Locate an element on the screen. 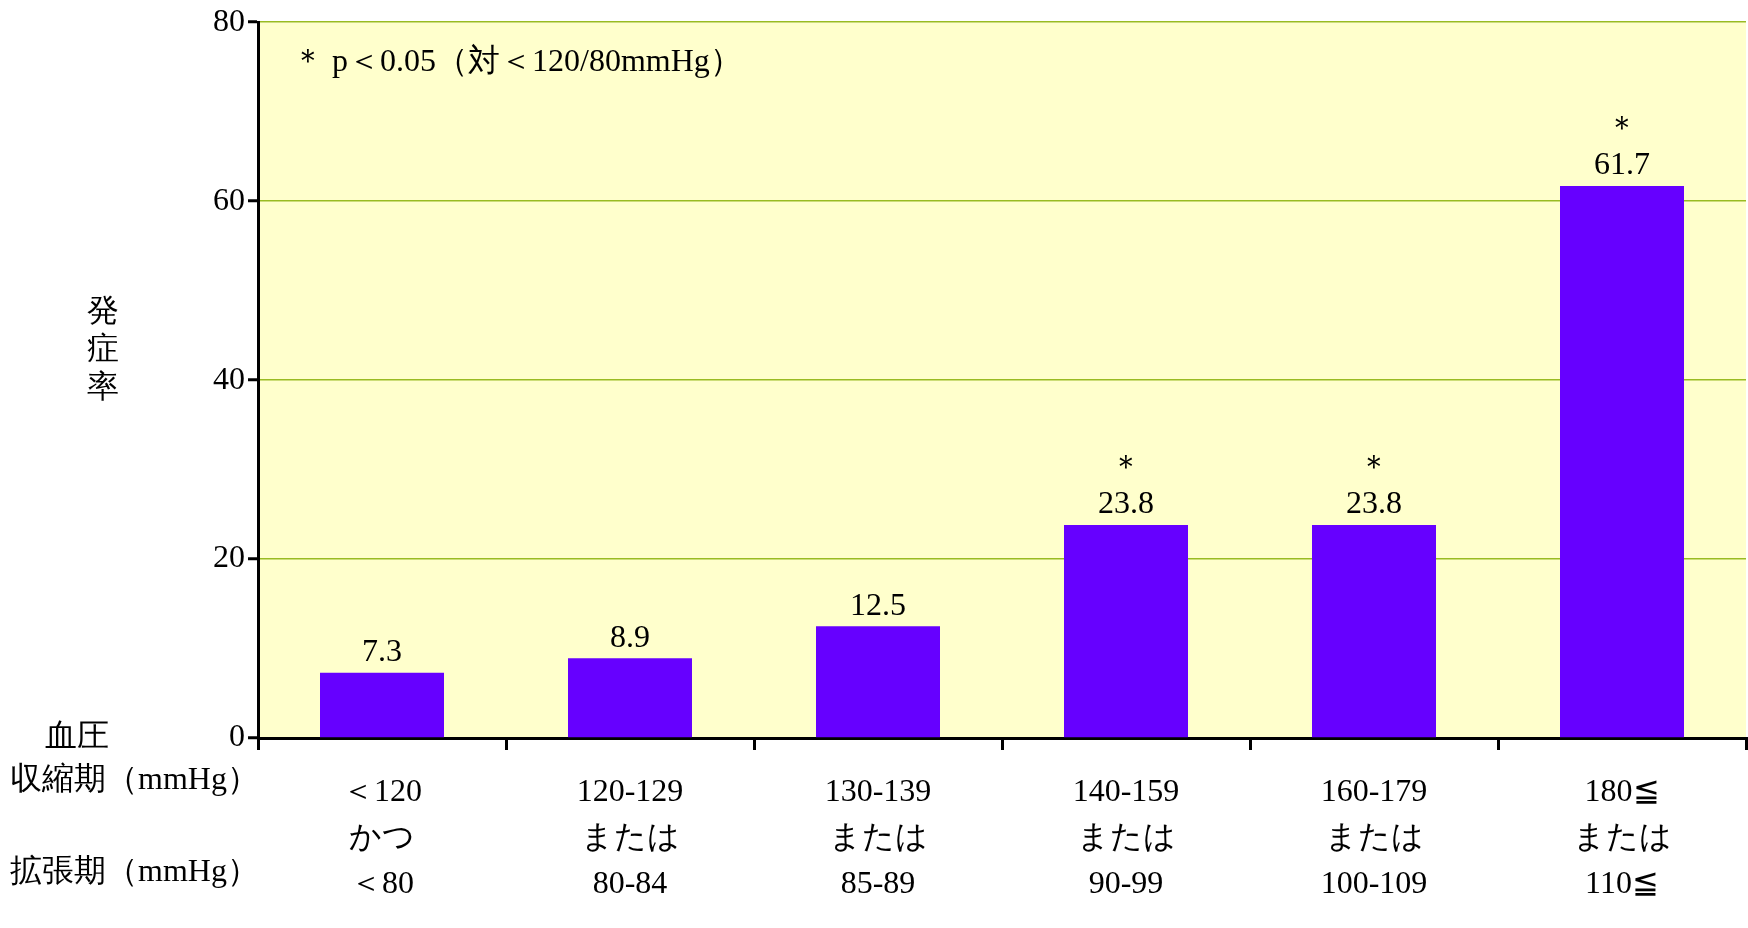  x-tick-label: 140-159または90-99 is located at coordinates (1126, 836).